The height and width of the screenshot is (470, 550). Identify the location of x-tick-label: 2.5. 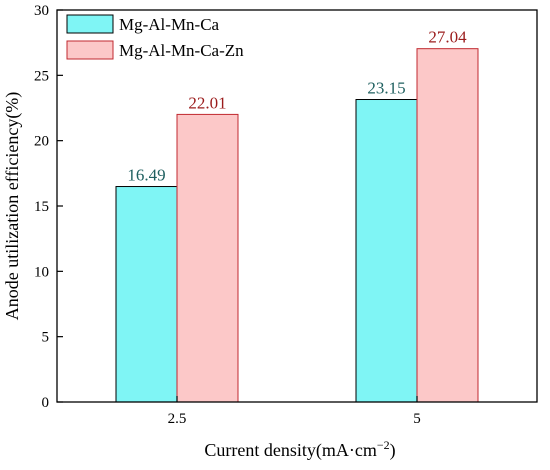
(177, 419).